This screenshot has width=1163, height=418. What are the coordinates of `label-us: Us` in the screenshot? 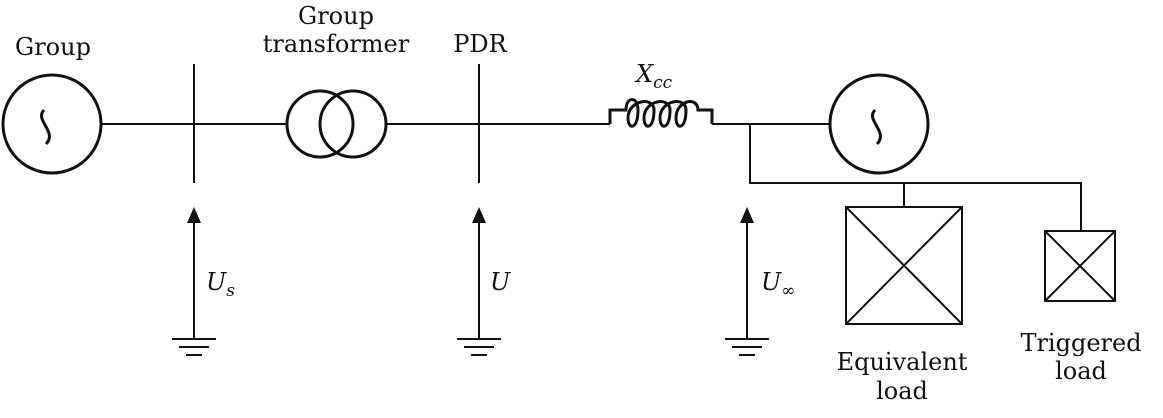 It's located at (220, 284).